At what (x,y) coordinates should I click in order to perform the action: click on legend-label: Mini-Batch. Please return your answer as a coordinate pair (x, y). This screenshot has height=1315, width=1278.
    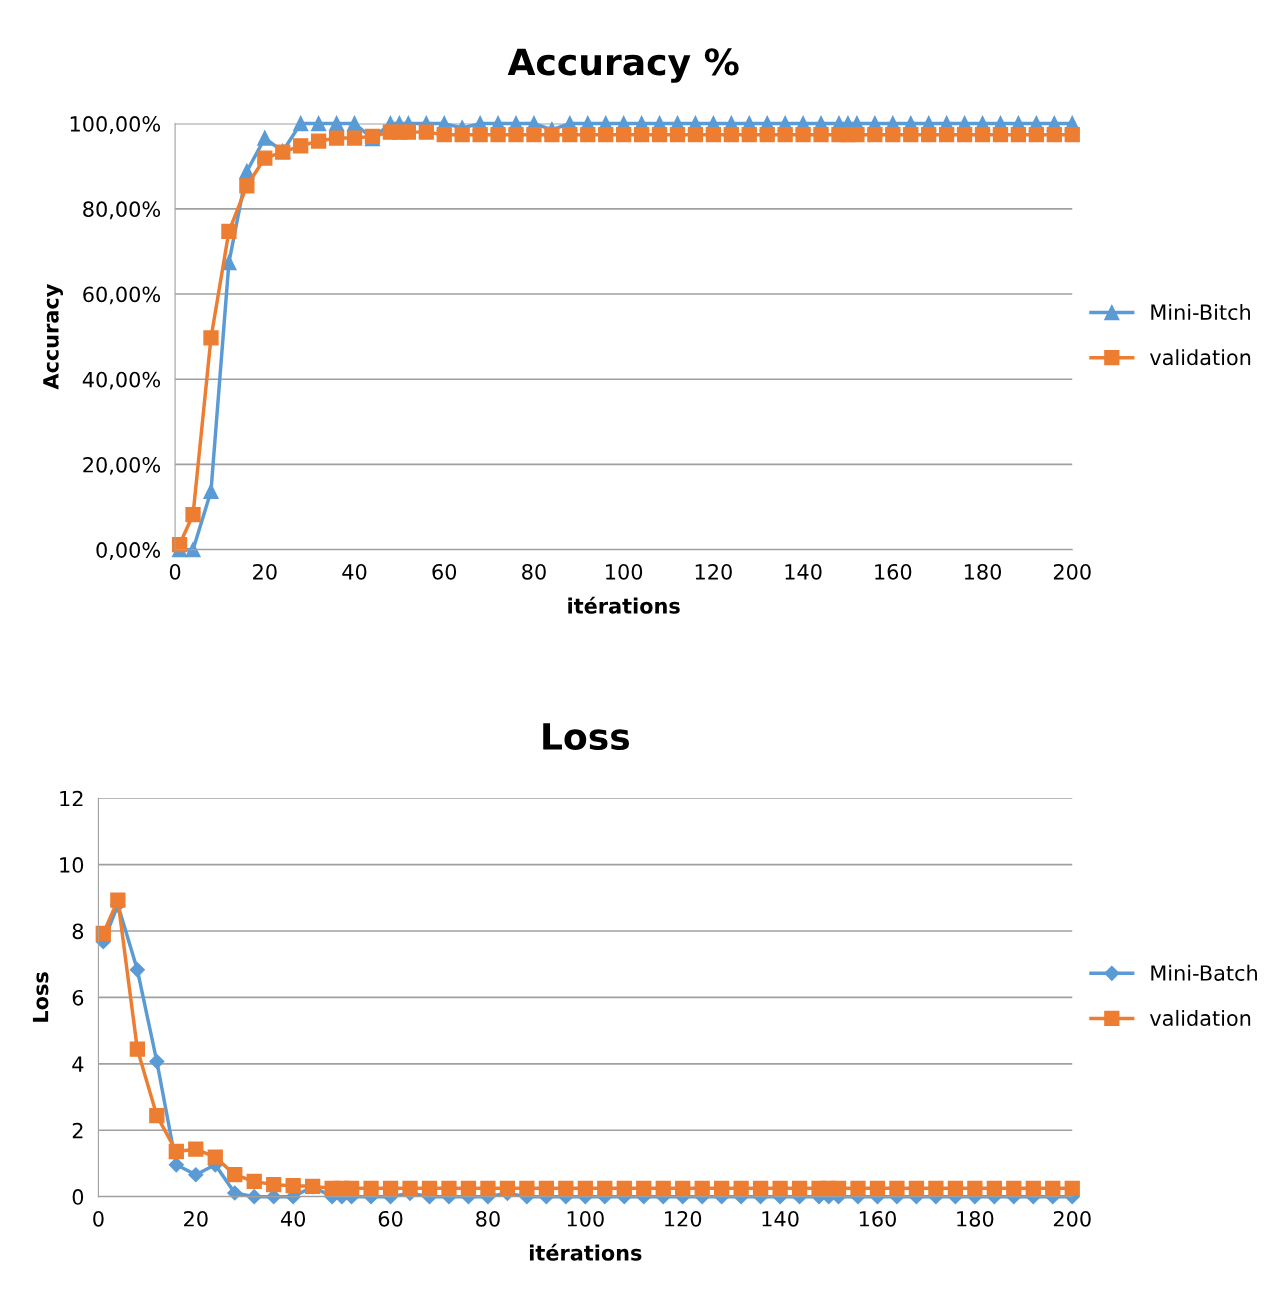
    Looking at the image, I should click on (1204, 972).